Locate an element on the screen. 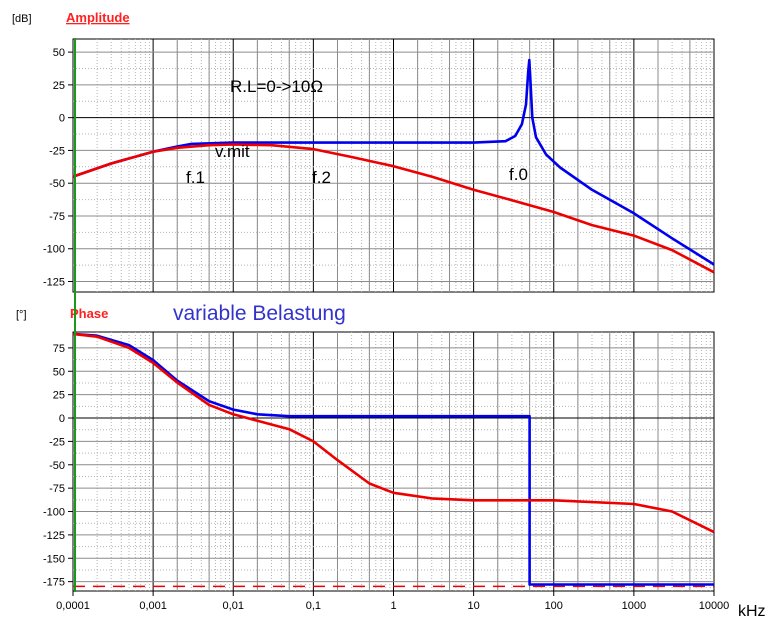  annotation-load-range: R.L=0->10Ω is located at coordinates (276, 86).